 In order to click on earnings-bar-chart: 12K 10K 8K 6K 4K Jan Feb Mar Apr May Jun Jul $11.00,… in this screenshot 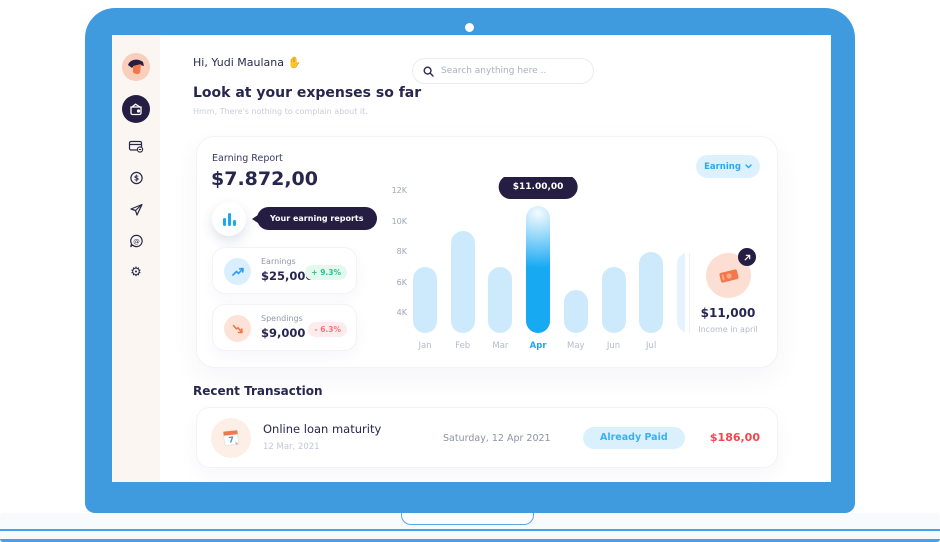, I will do `click(534, 267)`.